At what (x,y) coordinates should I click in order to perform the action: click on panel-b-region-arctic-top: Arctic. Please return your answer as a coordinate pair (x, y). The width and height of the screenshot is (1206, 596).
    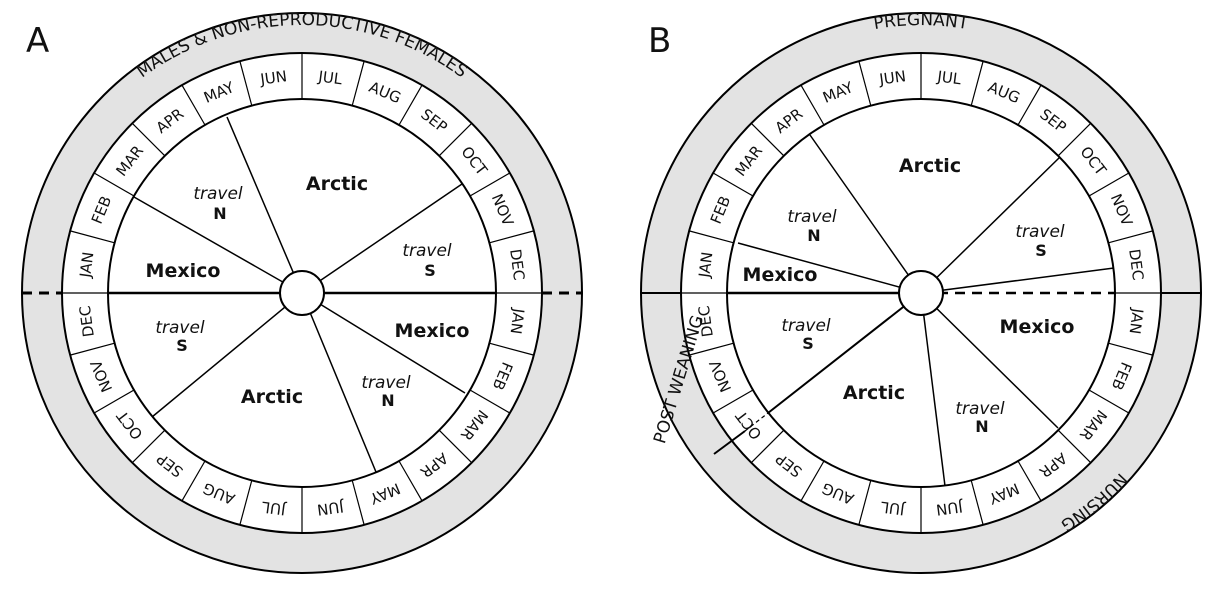
    Looking at the image, I should click on (930, 166).